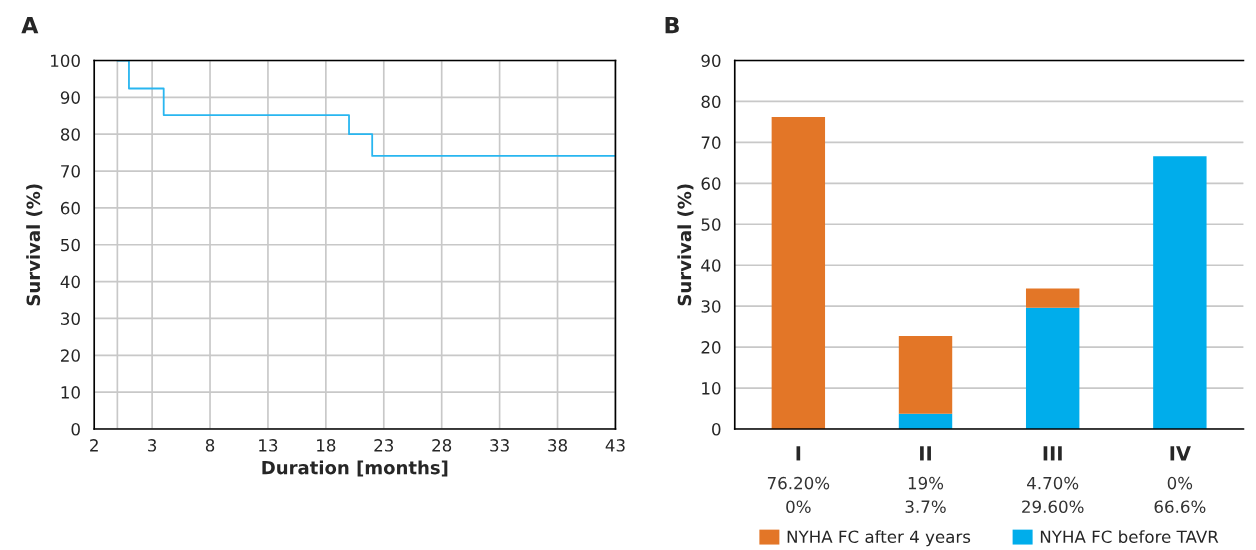 This screenshot has width=1256, height=550. I want to click on y-tick-label: 100, so click(65, 61).